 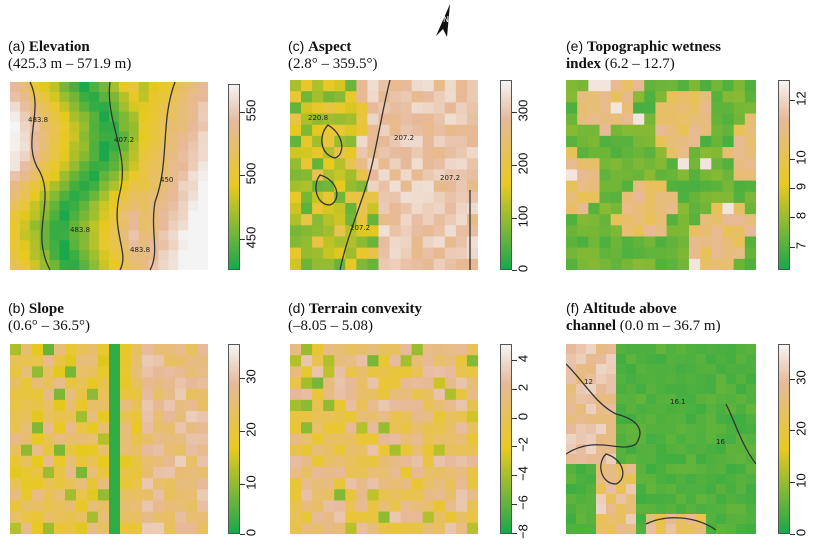 I want to click on contour-line, so click(x=681, y=524).